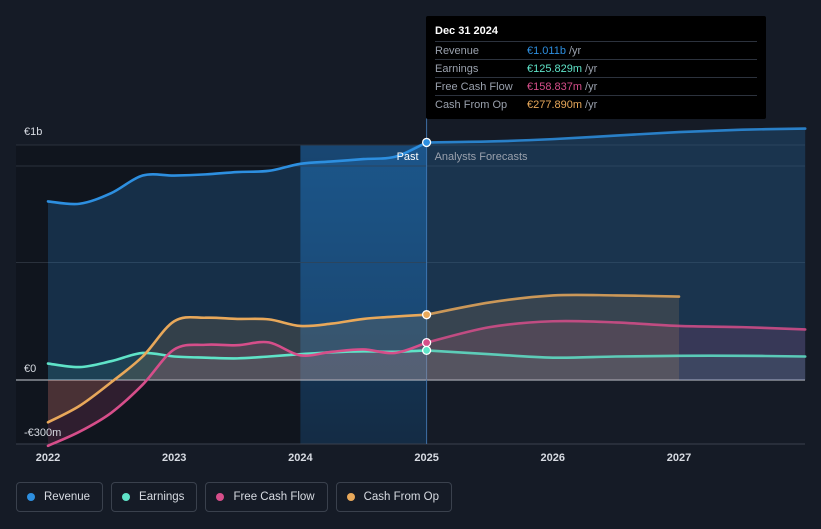 The image size is (821, 529). What do you see at coordinates (237, 173) in the screenshot?
I see `line-revenue-past` at bounding box center [237, 173].